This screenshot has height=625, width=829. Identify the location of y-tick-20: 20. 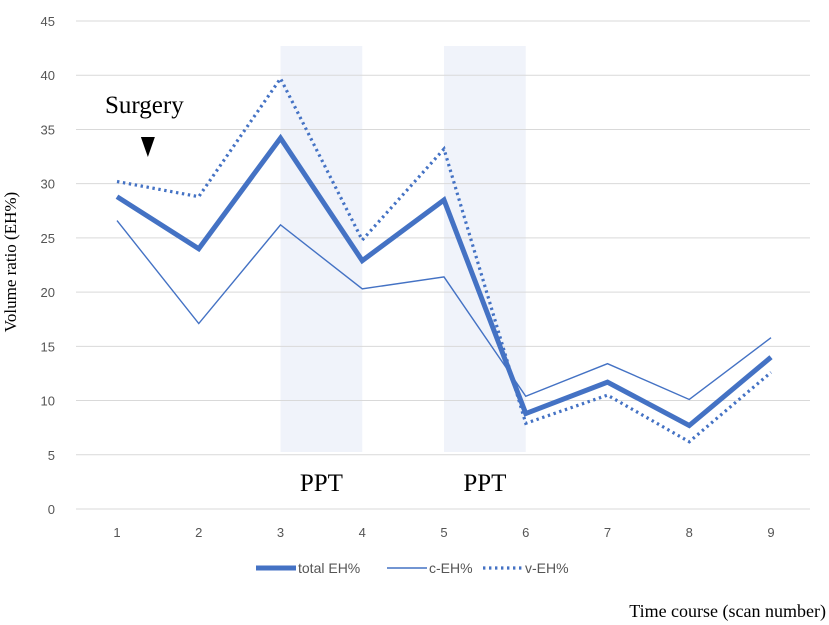
(48, 292).